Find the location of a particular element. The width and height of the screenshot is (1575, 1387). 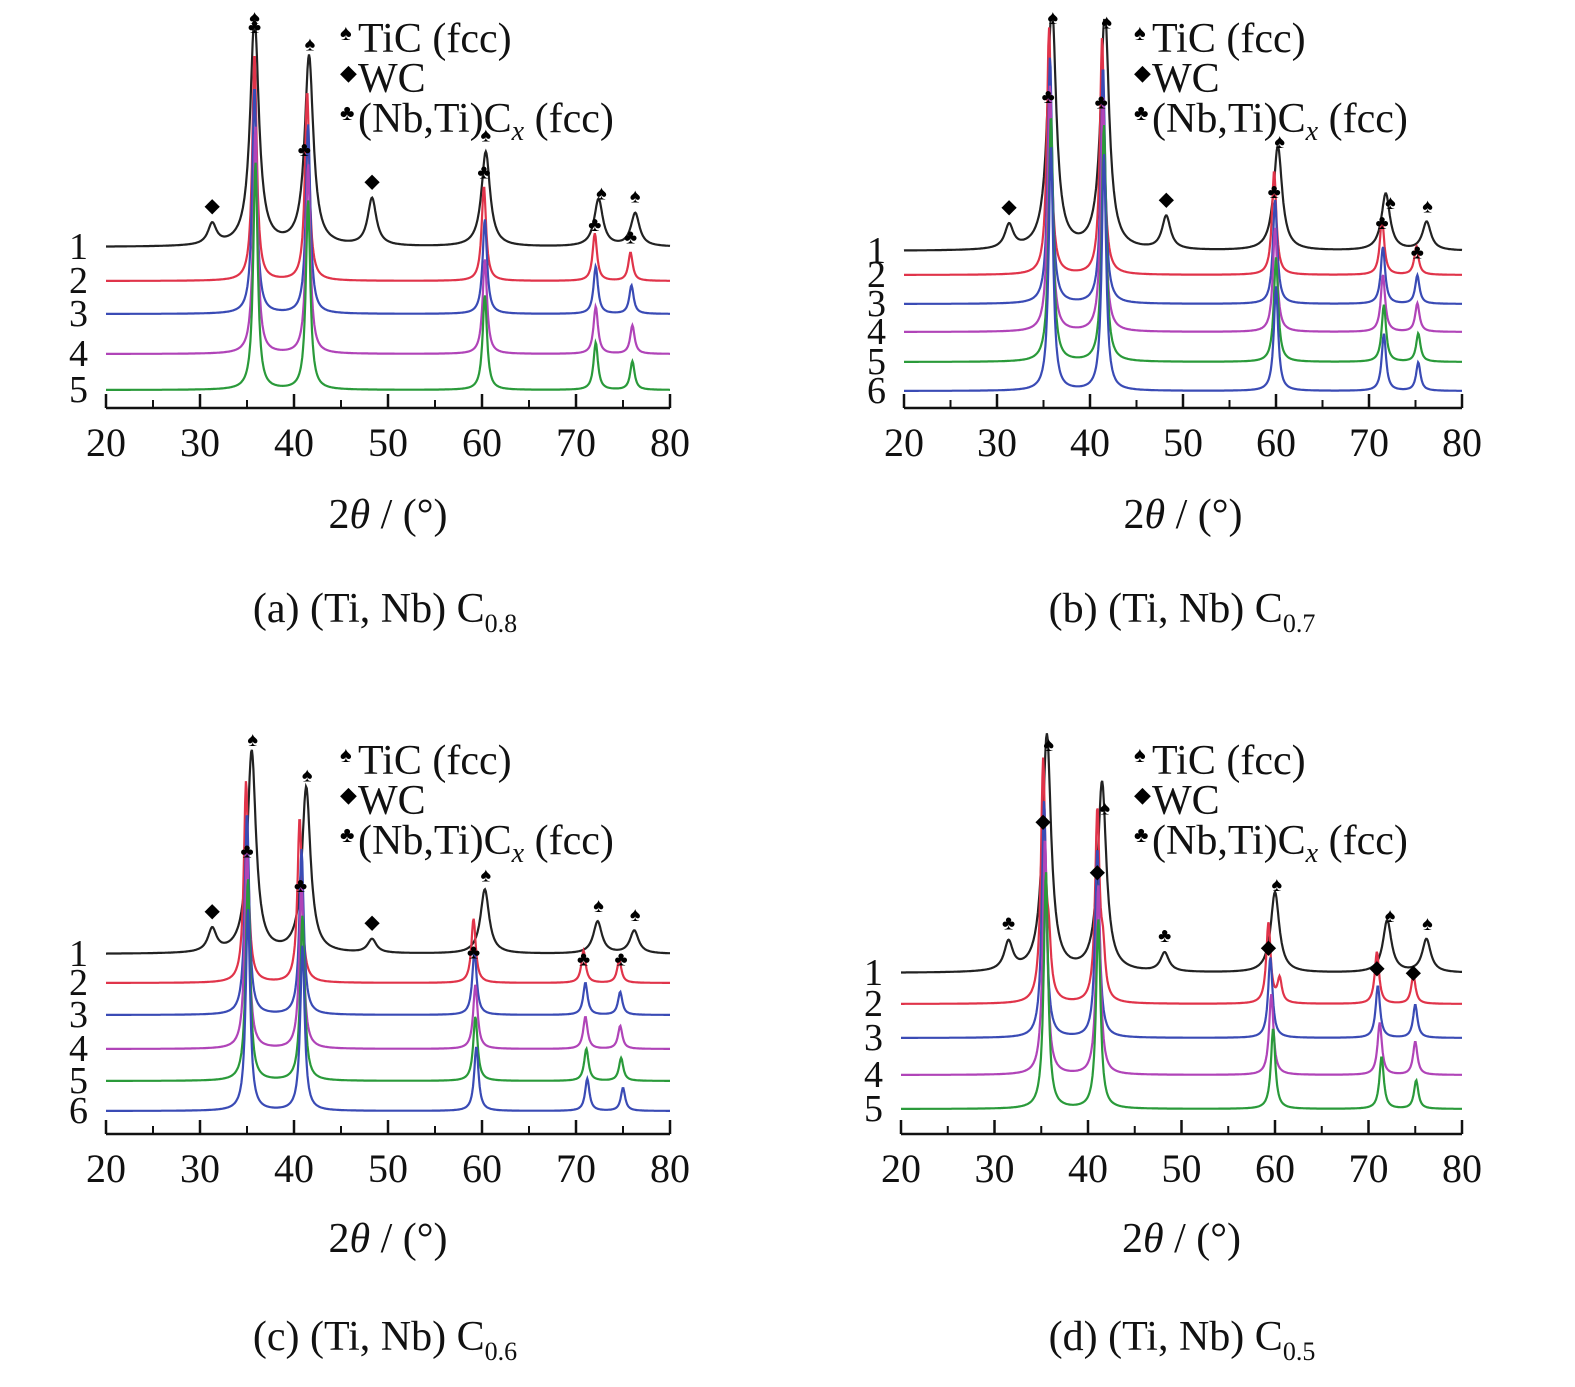

panel-caption: (b) (Ti, Nb) C0.7 is located at coordinates (1182, 612).